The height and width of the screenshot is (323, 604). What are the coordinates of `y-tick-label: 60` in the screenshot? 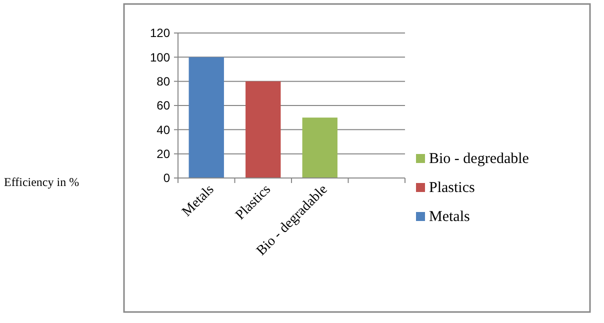 It's located at (163, 105).